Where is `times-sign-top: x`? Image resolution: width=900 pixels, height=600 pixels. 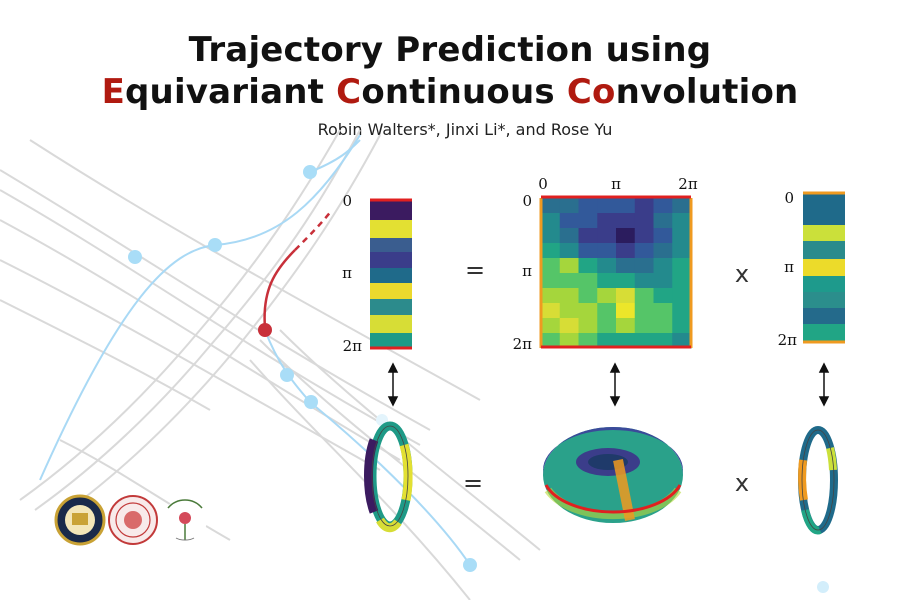
times-sign-top: x is located at coordinates (742, 274).